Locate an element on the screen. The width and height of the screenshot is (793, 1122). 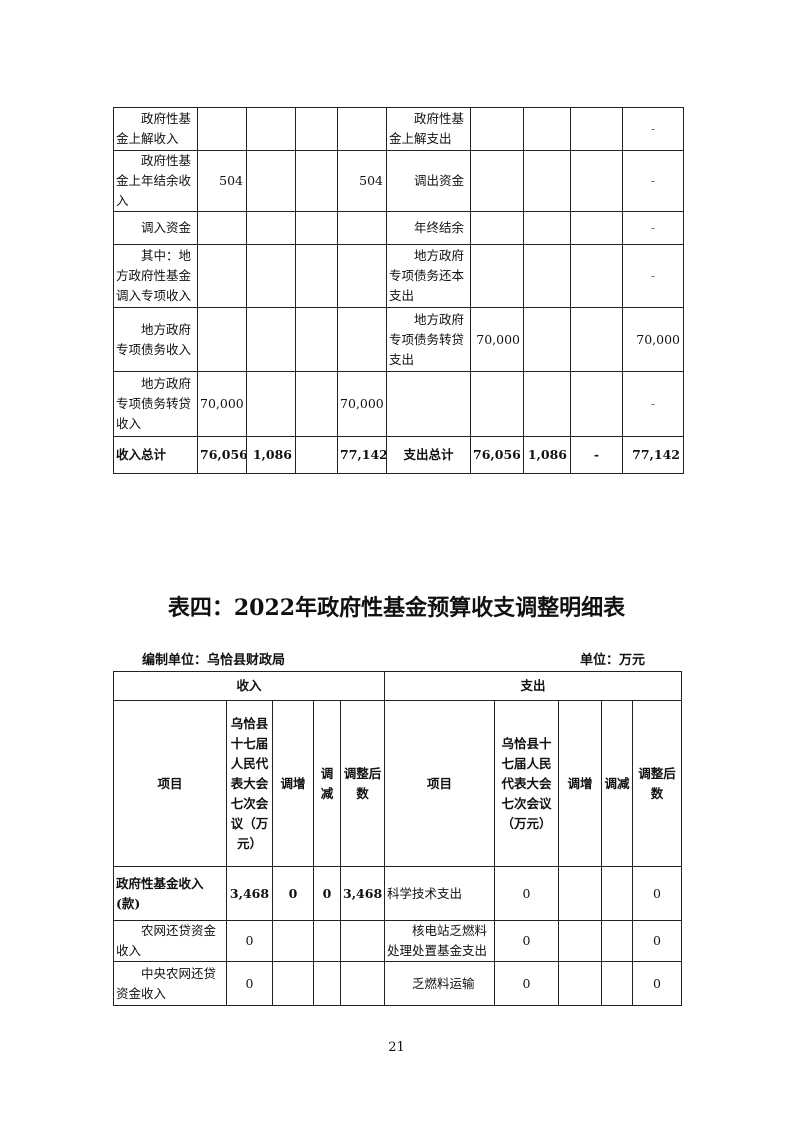
cell-in-v4: 504 is located at coordinates (362, 181).